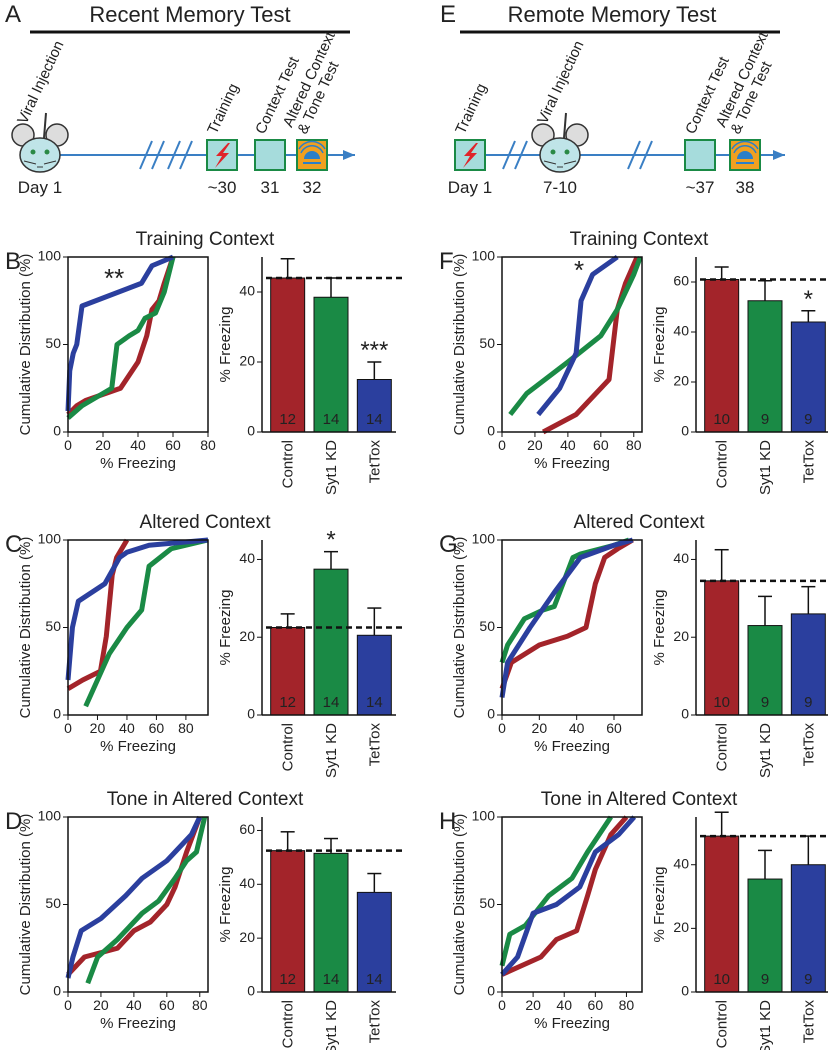 This screenshot has height=1050, width=828. Describe the element at coordinates (448, 544) in the screenshot. I see `panel-letter: G` at that location.